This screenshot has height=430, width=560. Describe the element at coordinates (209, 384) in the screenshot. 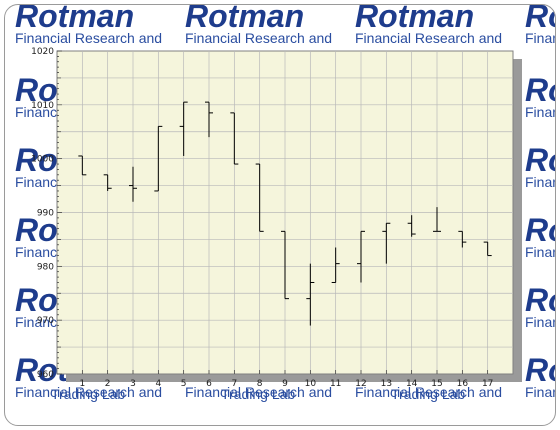

I see `x-tick-label: 6` at that location.